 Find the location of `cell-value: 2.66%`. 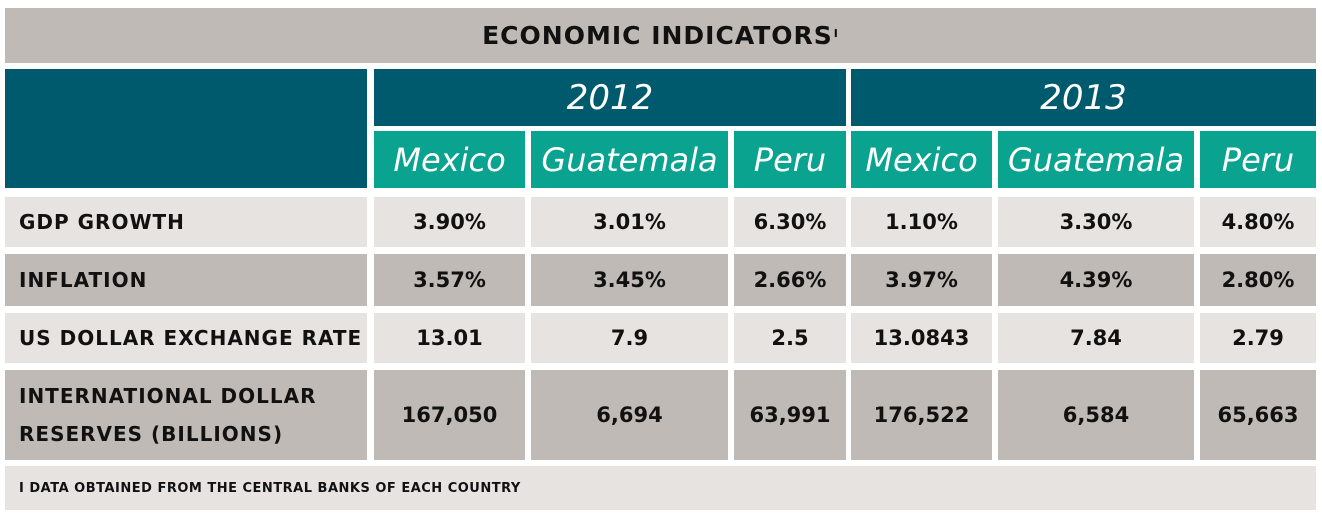

cell-value: 2.66% is located at coordinates (790, 280).